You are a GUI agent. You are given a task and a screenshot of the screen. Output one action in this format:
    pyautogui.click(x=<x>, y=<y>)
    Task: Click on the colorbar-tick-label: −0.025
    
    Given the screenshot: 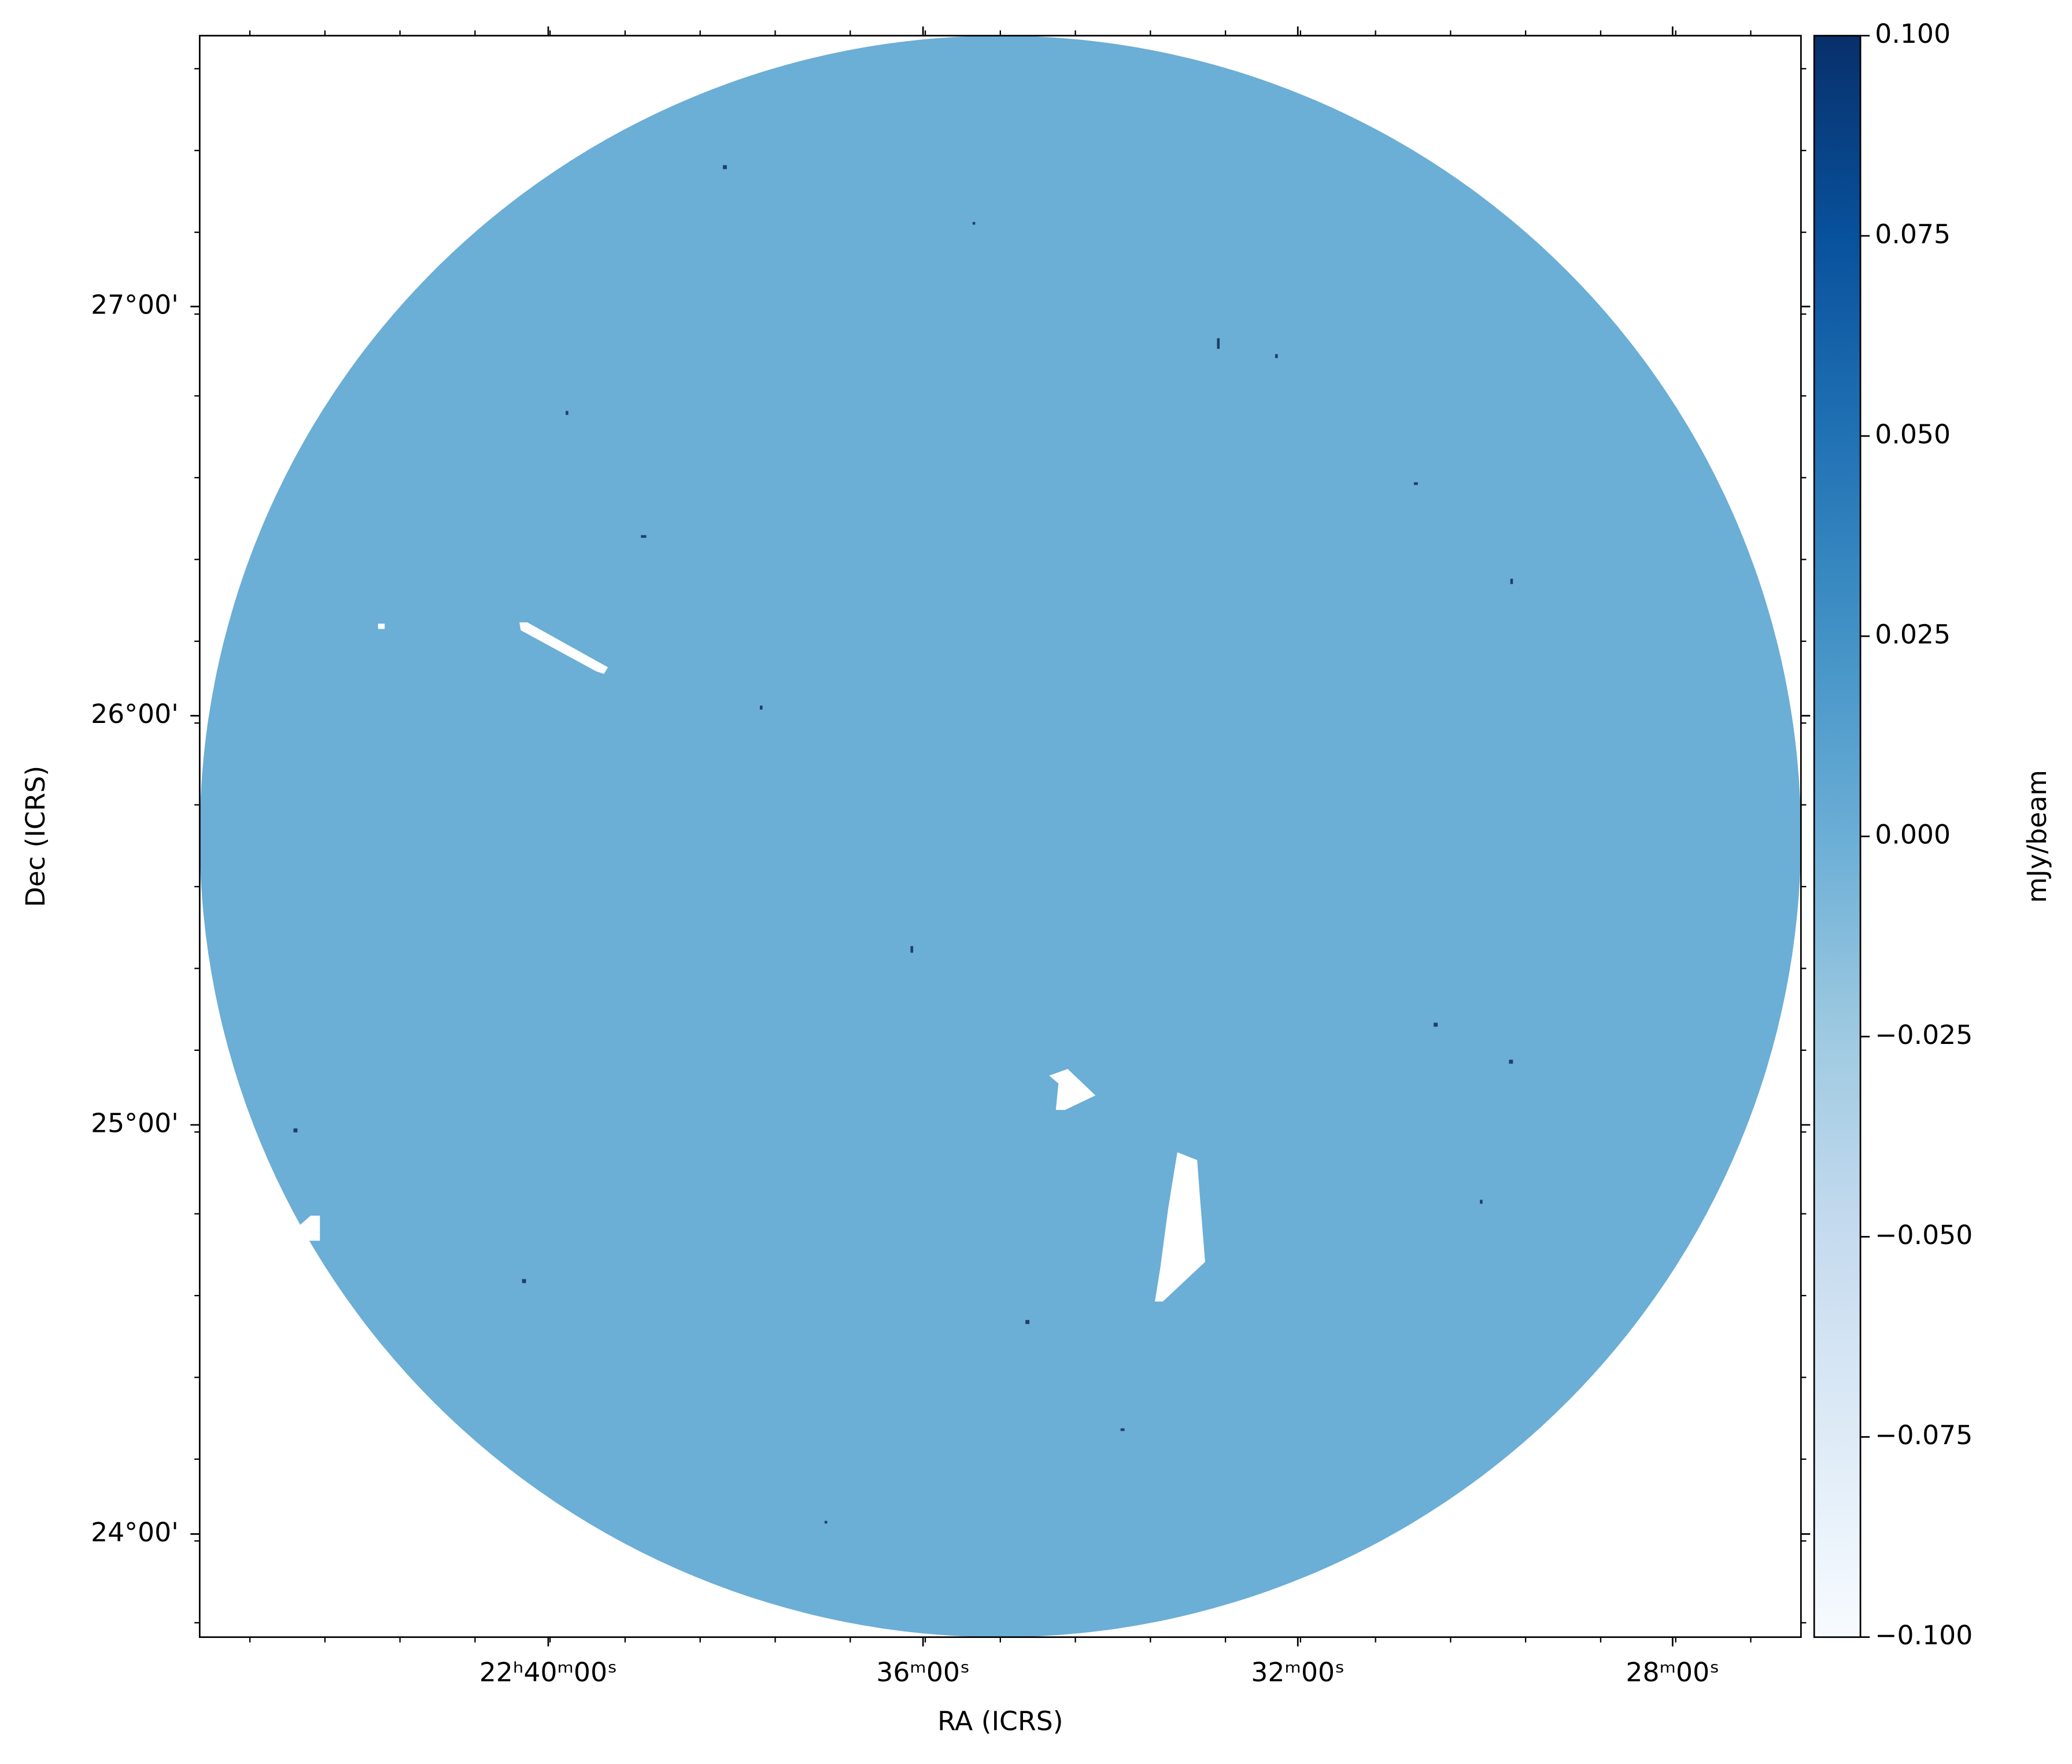 What is the action you would take?
    pyautogui.click(x=1924, y=1035)
    